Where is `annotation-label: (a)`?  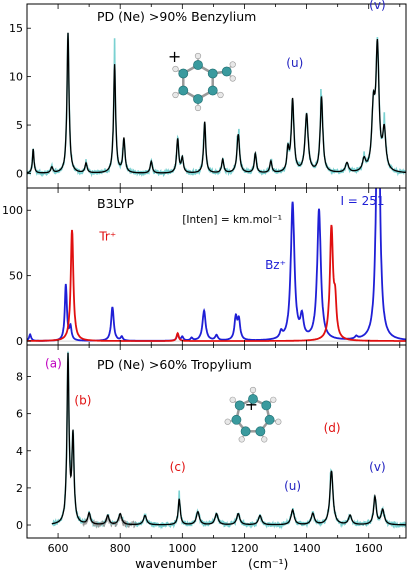
annotation-label: (a) is located at coordinates (53, 363).